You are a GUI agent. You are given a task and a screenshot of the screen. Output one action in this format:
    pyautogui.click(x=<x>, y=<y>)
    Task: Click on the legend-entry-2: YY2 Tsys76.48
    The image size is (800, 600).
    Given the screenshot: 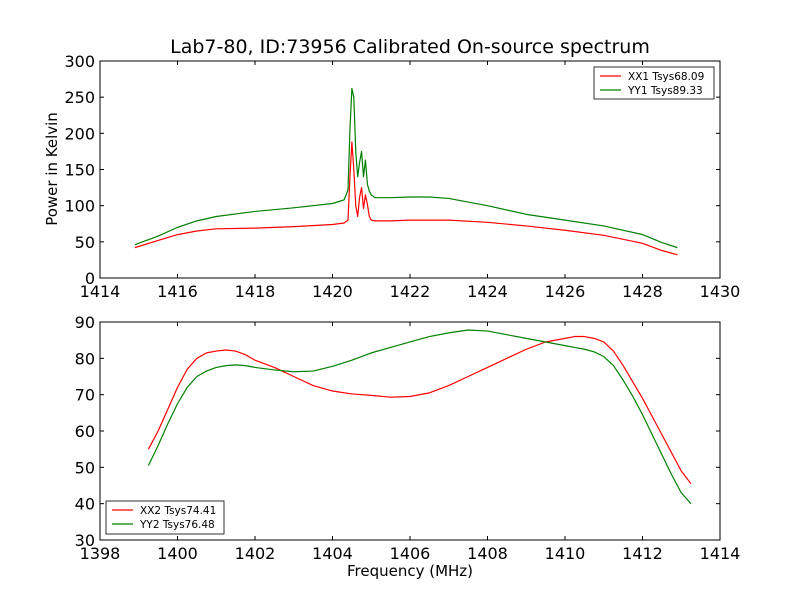 What is the action you would take?
    pyautogui.click(x=177, y=525)
    